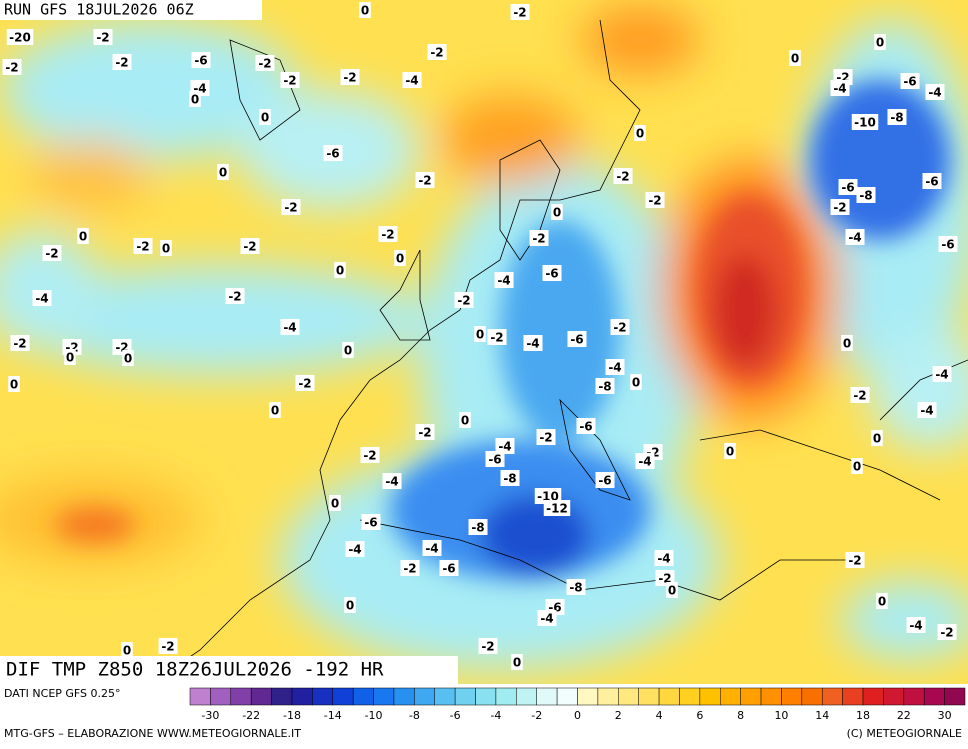 This screenshot has height=749, width=968. I want to click on colorbar-tick-label: -6, so click(455, 715).